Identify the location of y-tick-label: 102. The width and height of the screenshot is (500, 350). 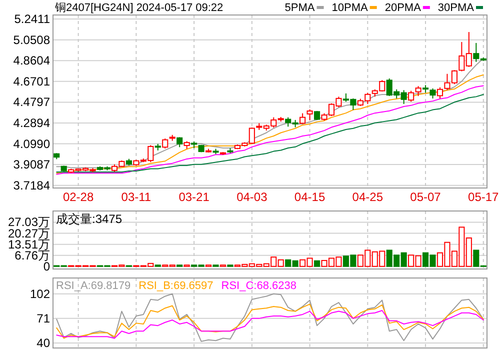
(40, 293).